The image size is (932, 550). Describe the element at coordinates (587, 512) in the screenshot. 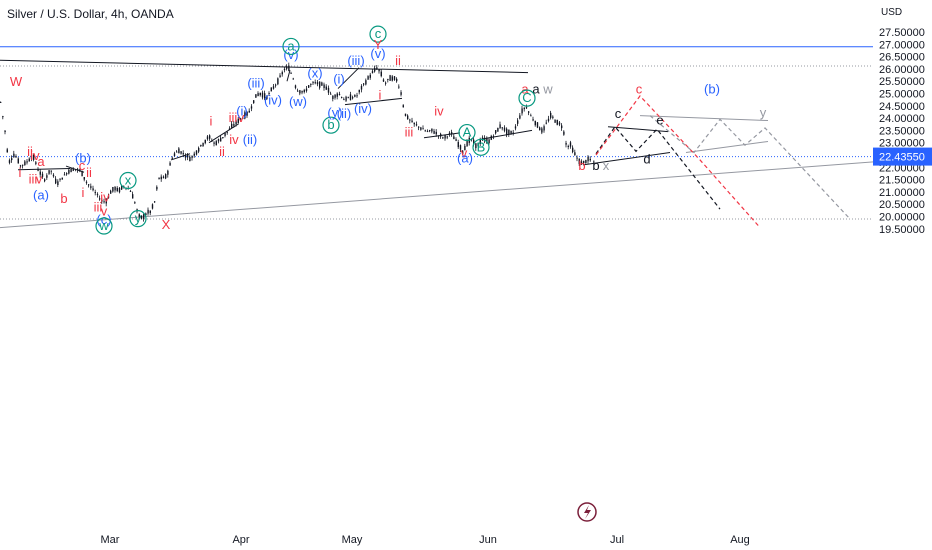

I see `lightning-icon` at that location.